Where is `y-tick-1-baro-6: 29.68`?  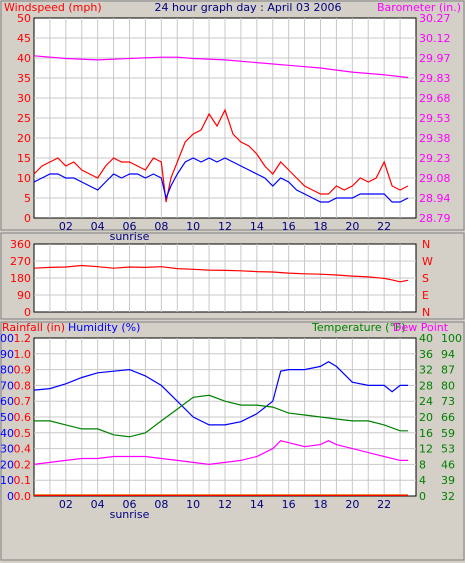 y-tick-1-baro-6: 29.68 is located at coordinates (435, 98).